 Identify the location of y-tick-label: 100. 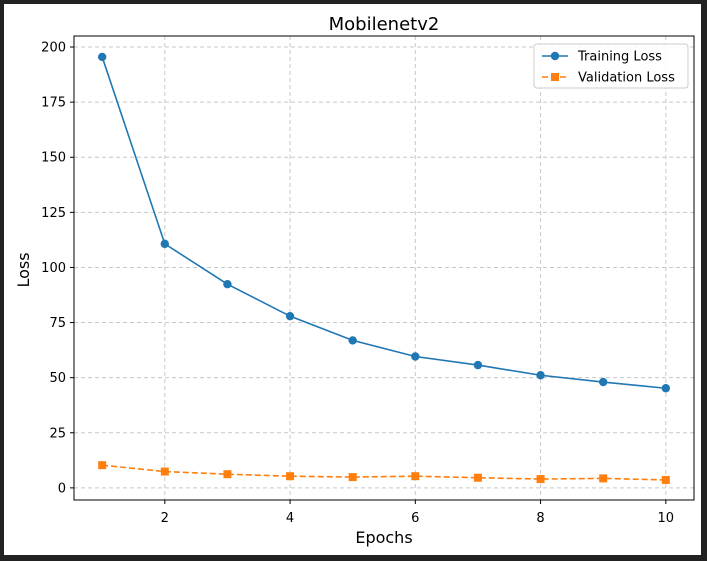
(53, 268).